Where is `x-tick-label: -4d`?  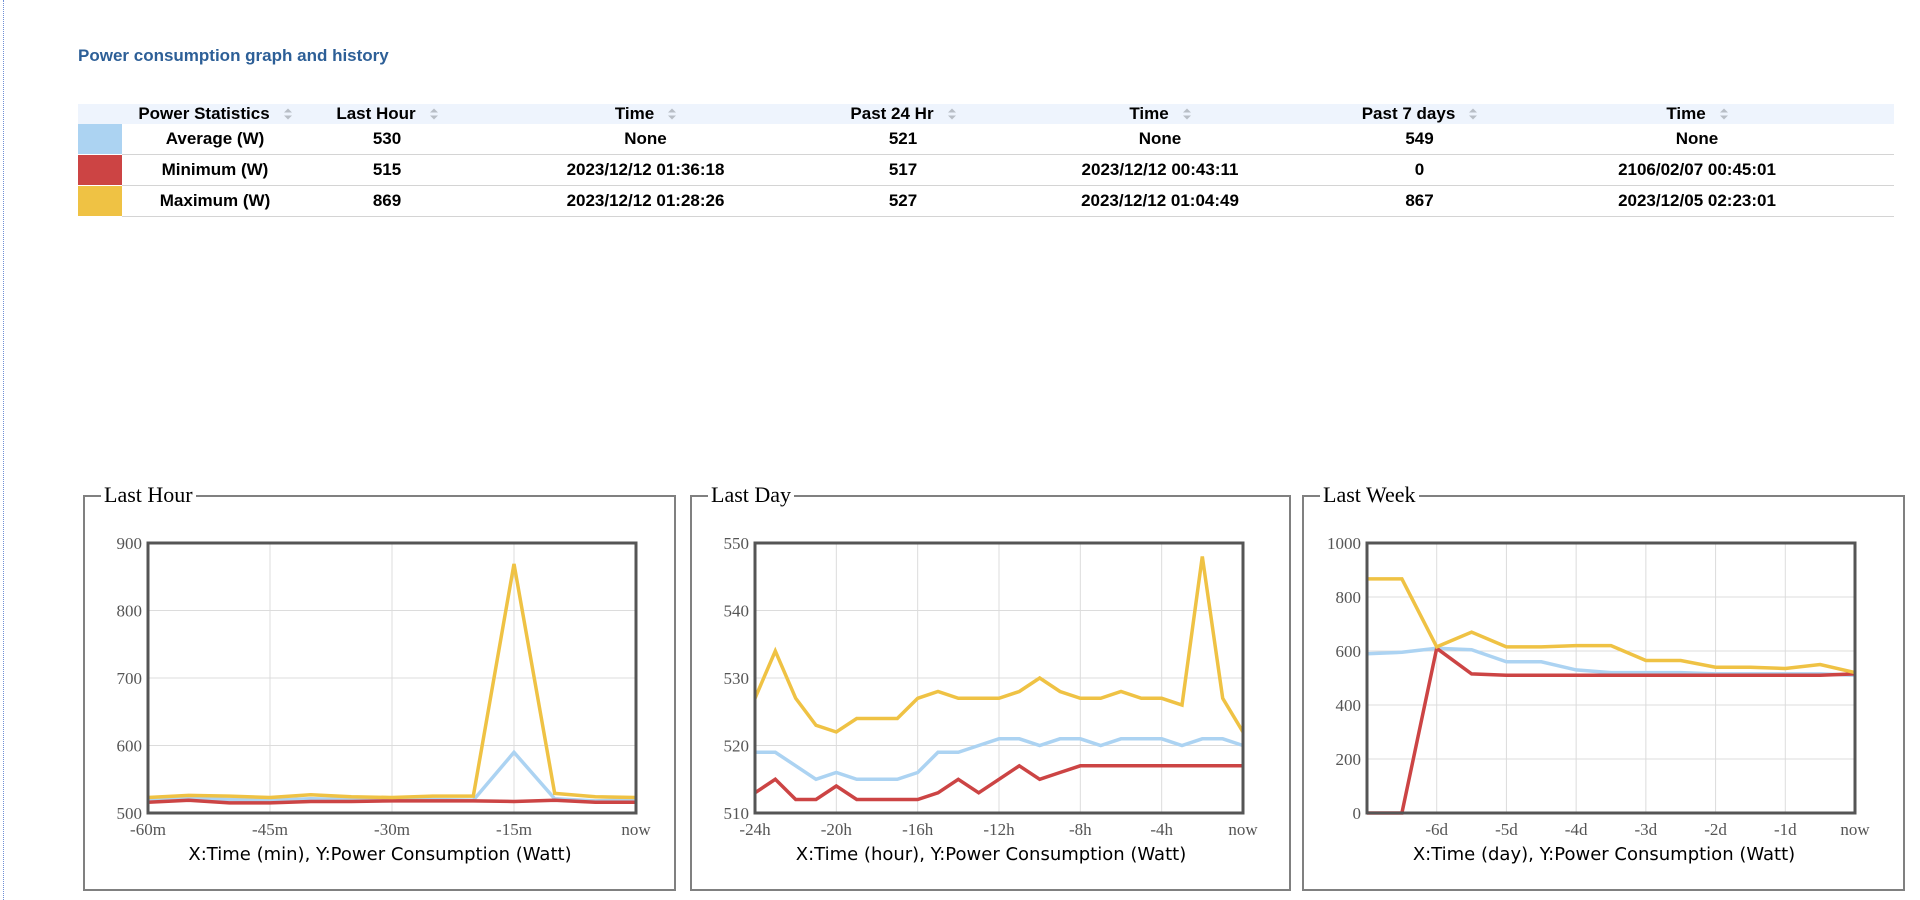
x-tick-label: -4d is located at coordinates (1576, 829).